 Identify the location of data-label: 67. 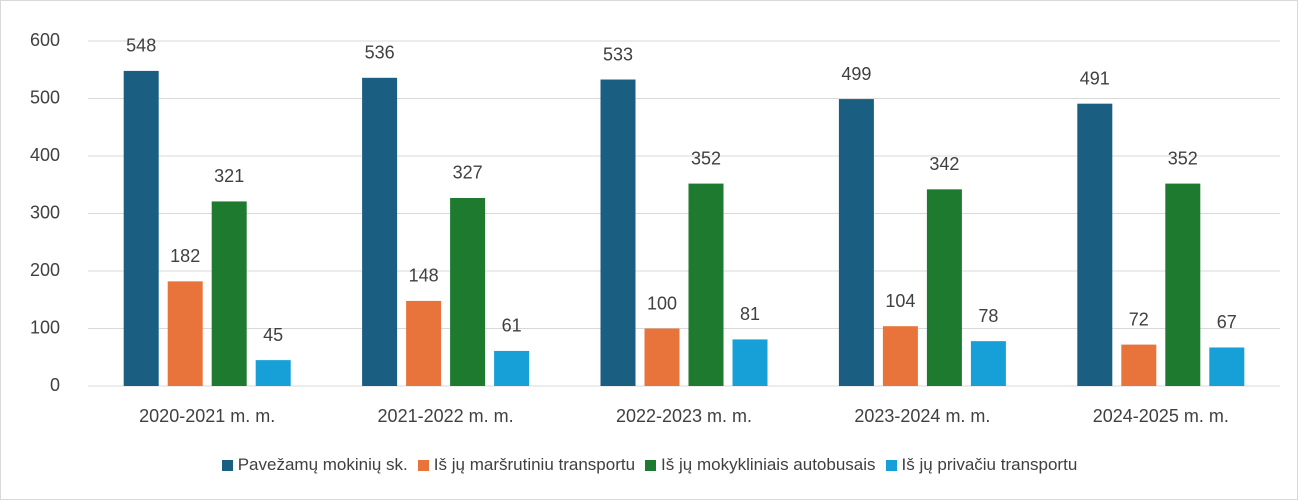
(1227, 322).